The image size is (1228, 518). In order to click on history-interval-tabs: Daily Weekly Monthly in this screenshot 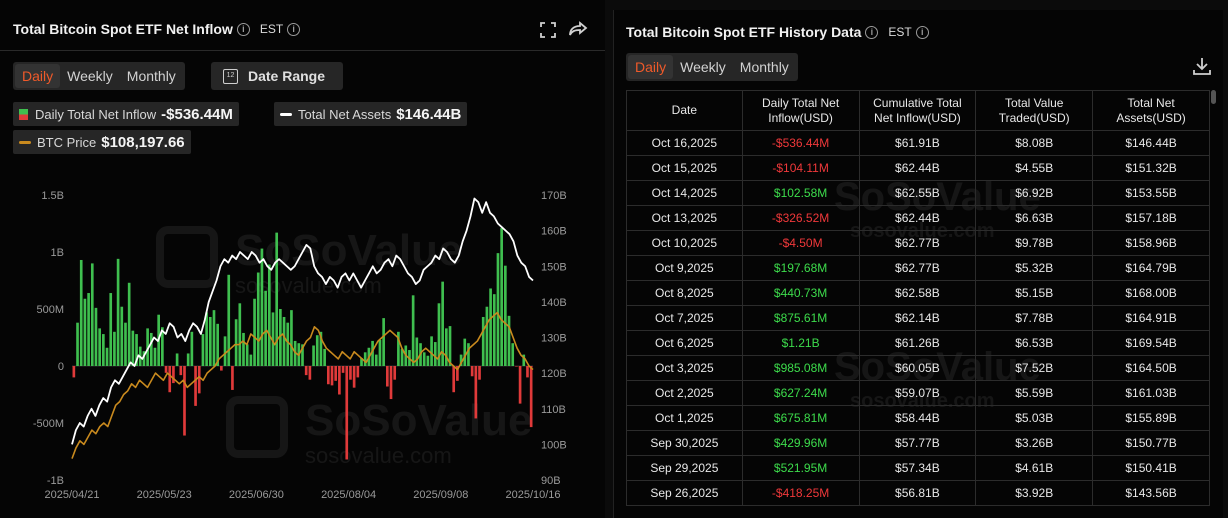, I will do `click(712, 67)`.